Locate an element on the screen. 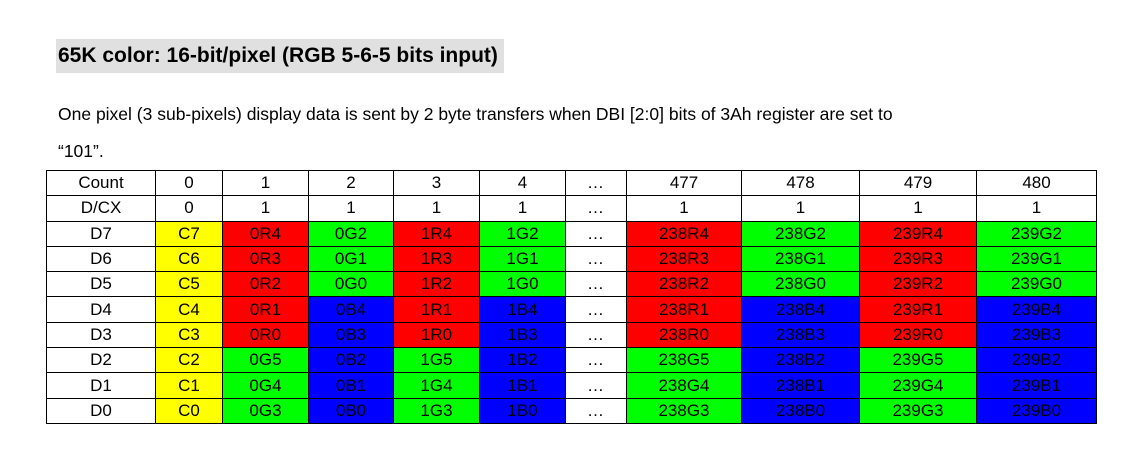 This screenshot has width=1134, height=456. table-row: D5 C5 0R2 0G0 1R2 1G0… 238R2 238G0 239R2 239G0 is located at coordinates (571, 284).